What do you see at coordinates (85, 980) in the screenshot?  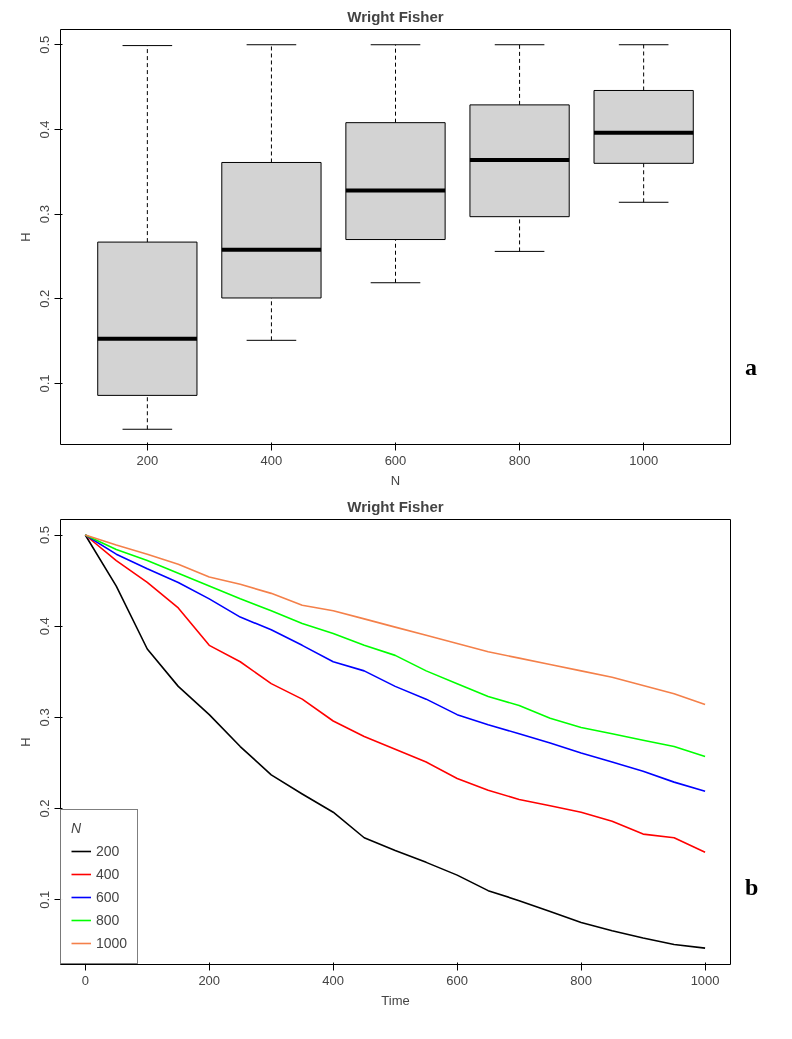 I see `x-tick-label: 0` at bounding box center [85, 980].